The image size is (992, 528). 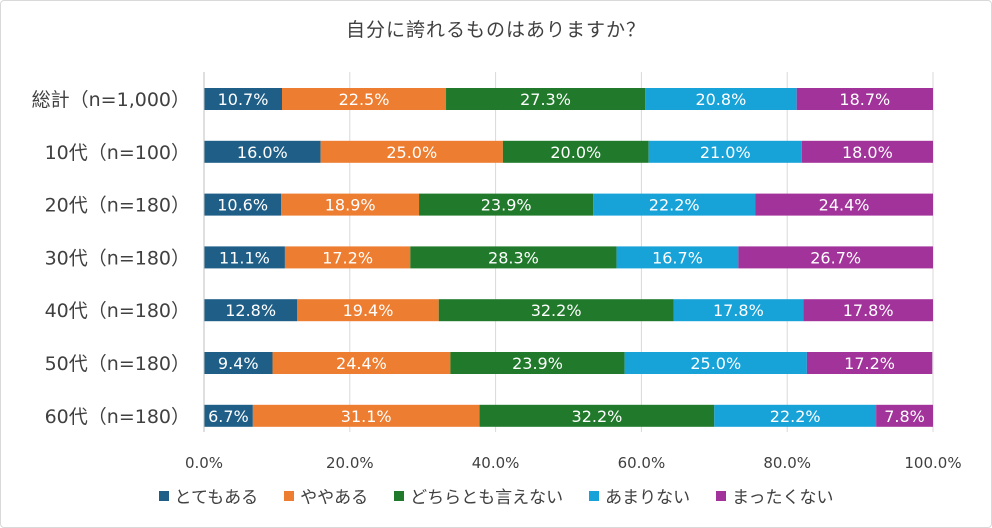 I want to click on data-label: 18.0%, so click(x=867, y=152).